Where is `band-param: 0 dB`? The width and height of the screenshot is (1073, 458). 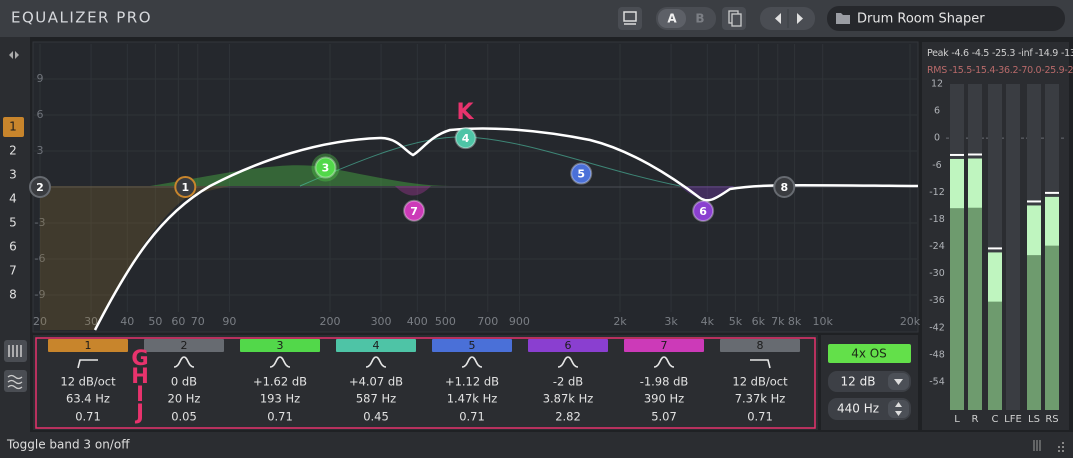 band-param: 0 dB is located at coordinates (184, 382).